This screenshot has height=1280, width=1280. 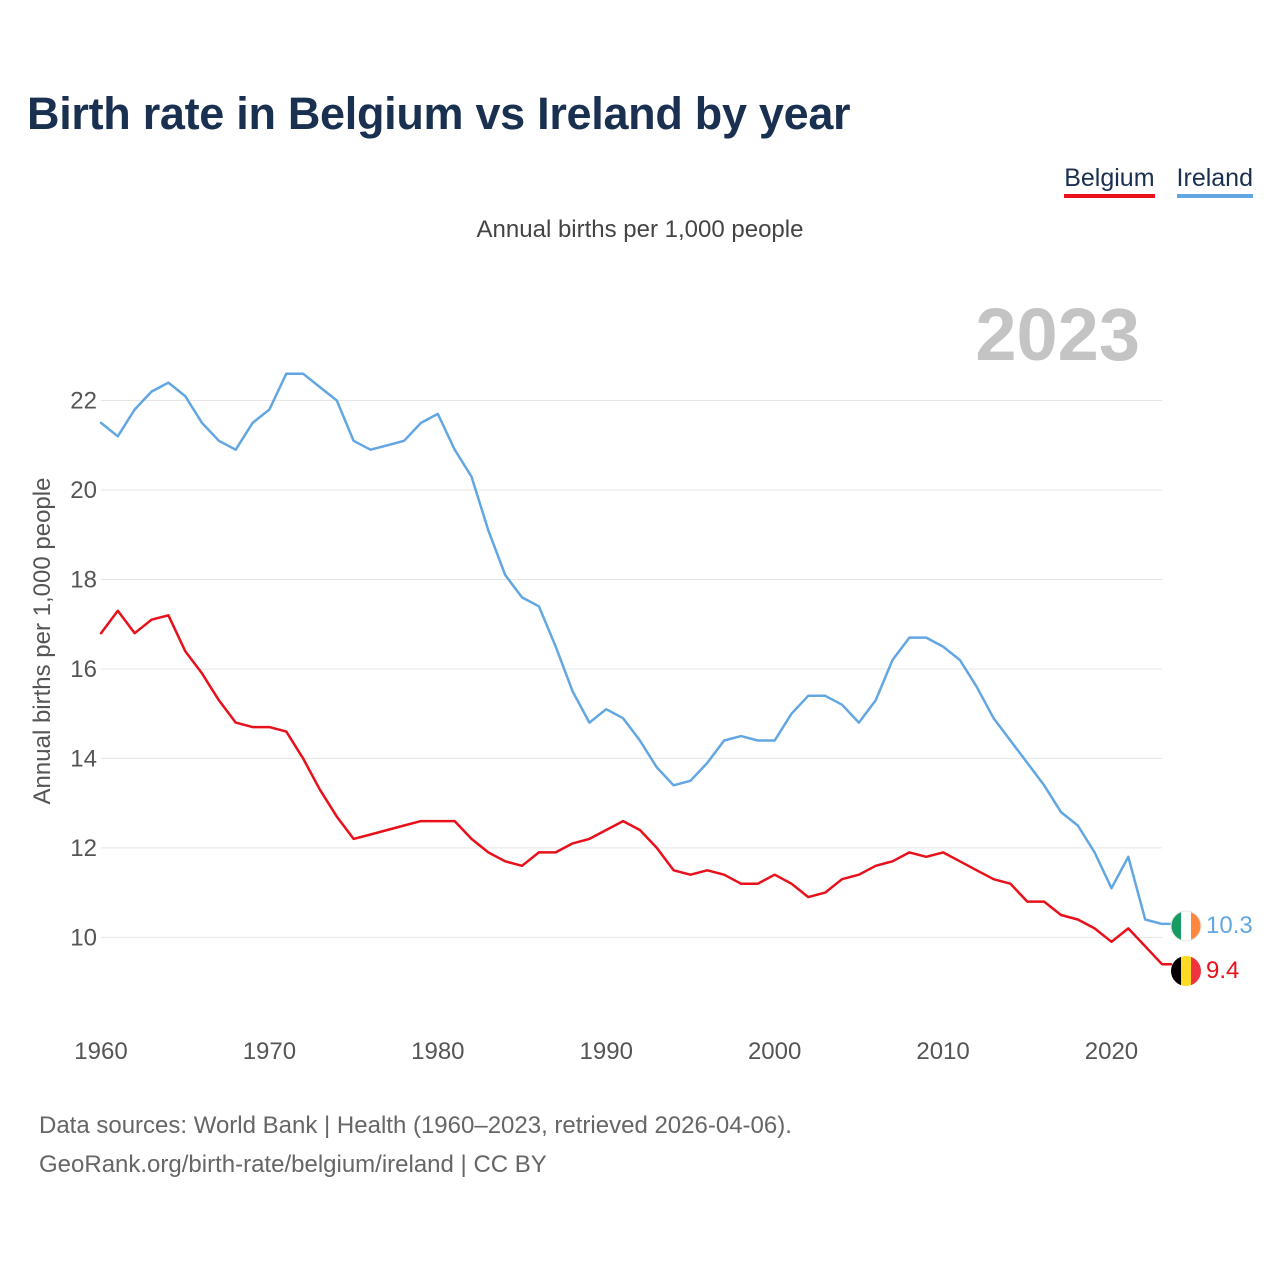 I want to click on y-axis: 10 12 14 16 18 20 22, so click(x=83, y=670).